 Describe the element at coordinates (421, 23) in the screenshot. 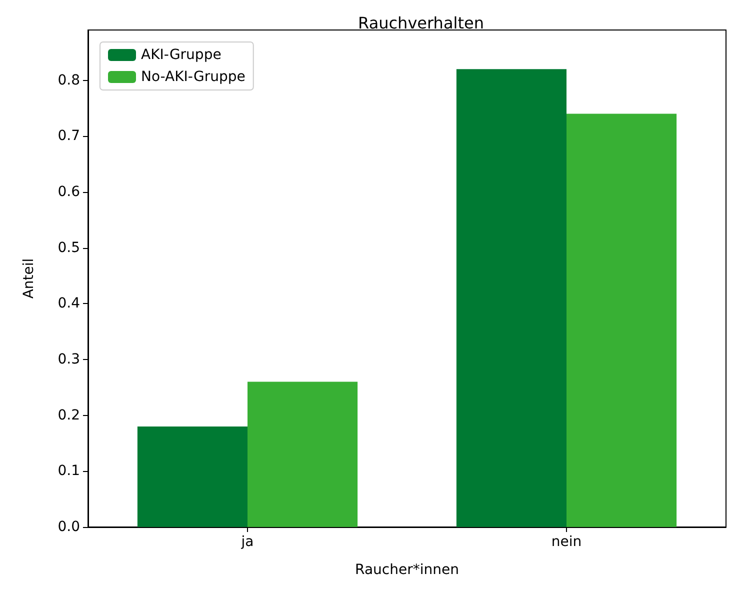

I see `chart-title: Rauchverhalten` at that location.